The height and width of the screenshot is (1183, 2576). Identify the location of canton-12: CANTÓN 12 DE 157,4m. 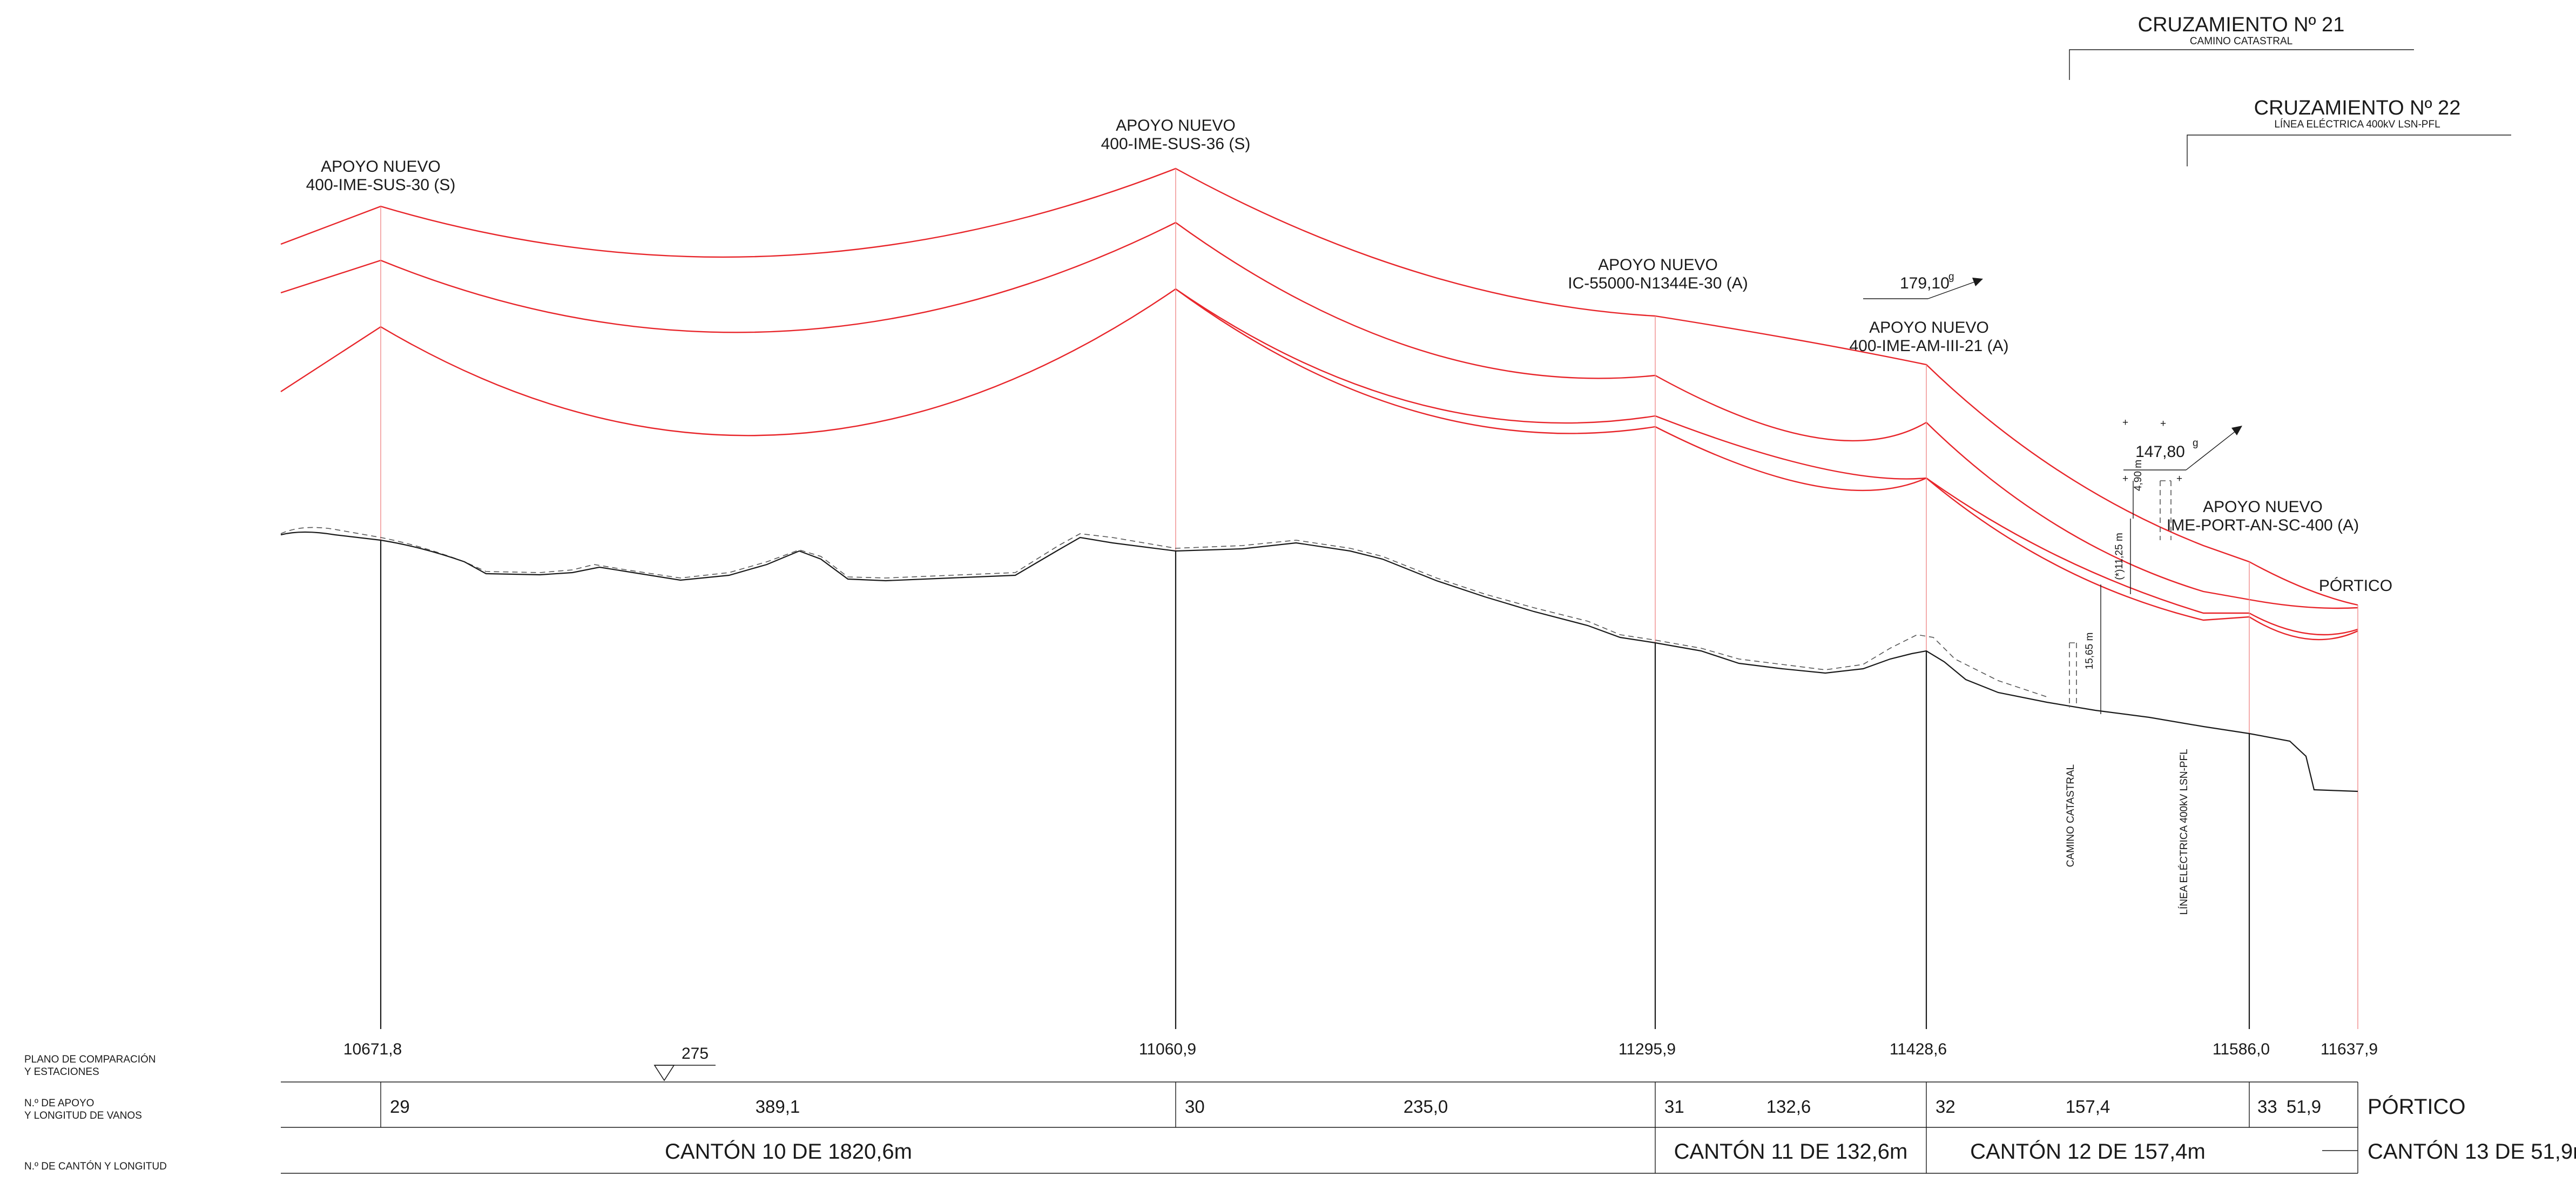
(2088, 1151).